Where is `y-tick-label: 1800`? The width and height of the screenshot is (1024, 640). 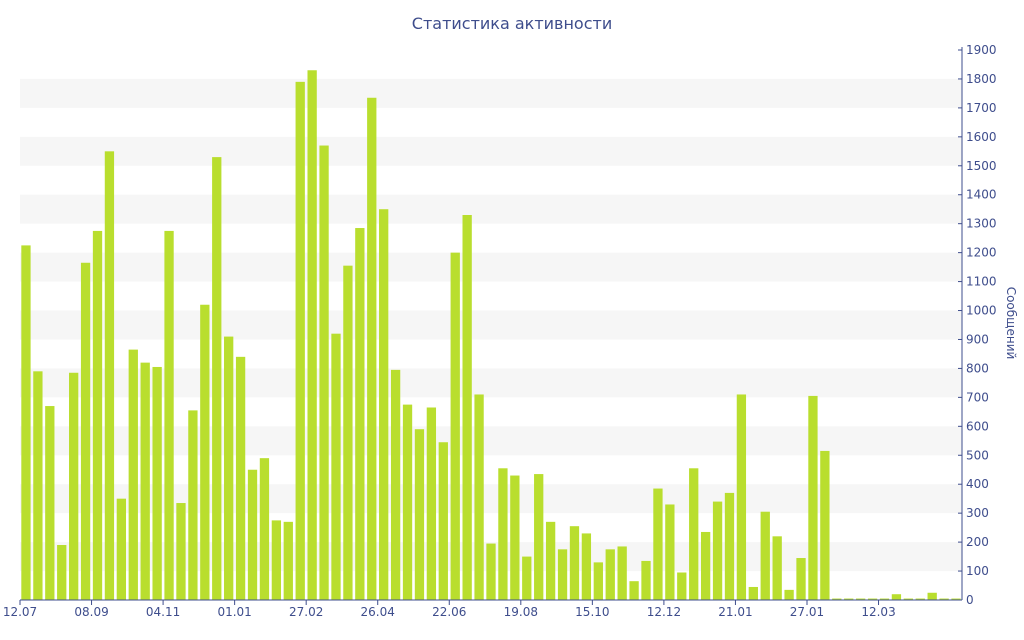 y-tick-label: 1800 is located at coordinates (981, 79).